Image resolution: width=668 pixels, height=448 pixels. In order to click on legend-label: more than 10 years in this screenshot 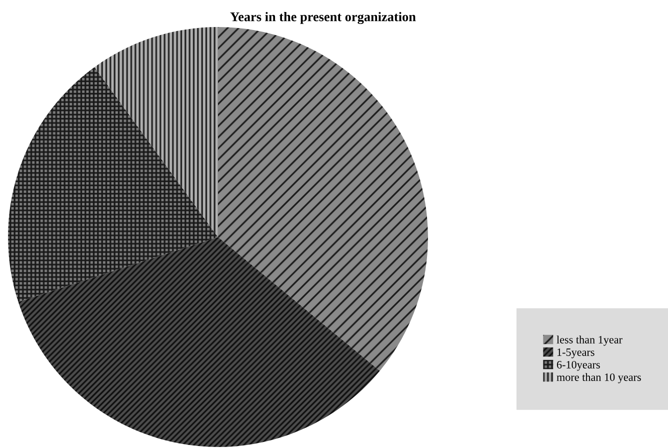, I will do `click(598, 378)`.